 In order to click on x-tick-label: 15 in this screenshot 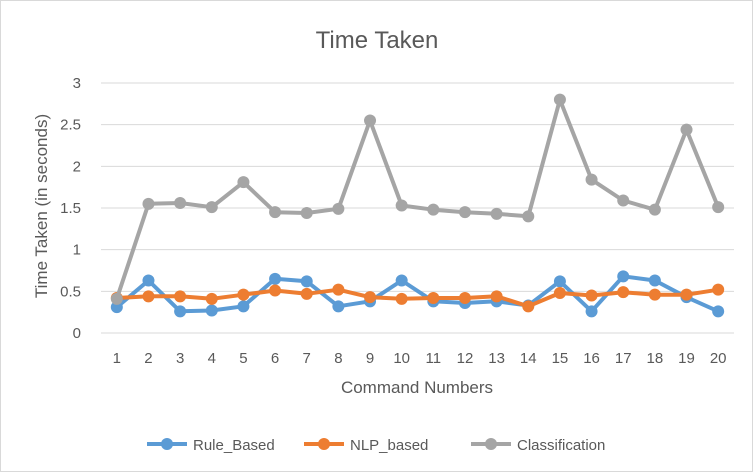, I will do `click(560, 358)`.